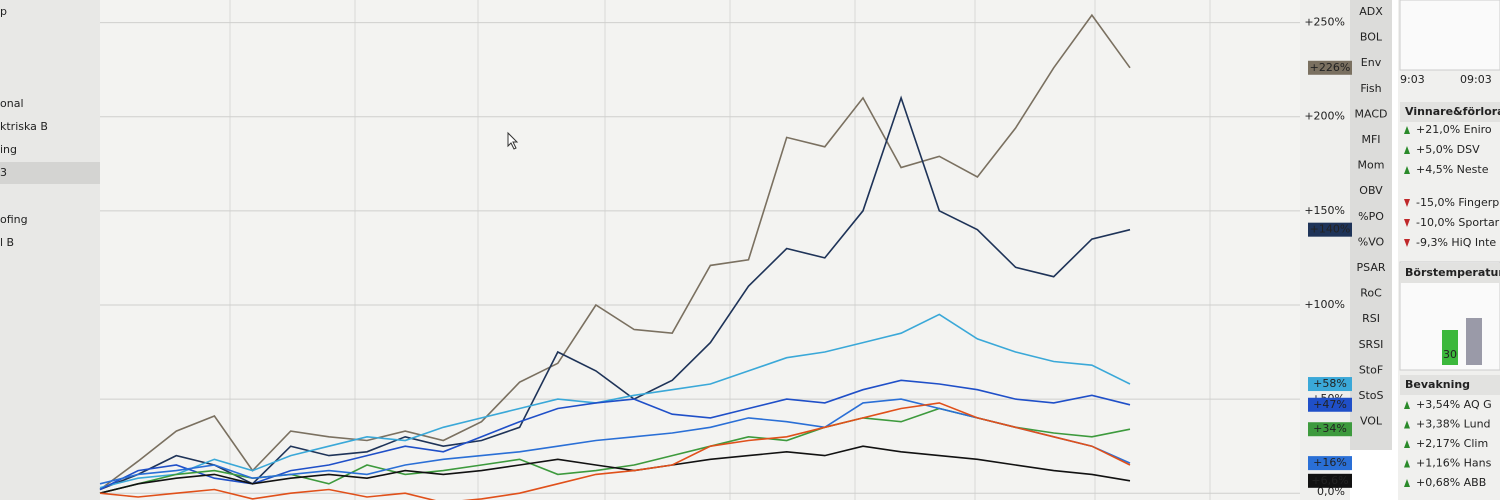  What do you see at coordinates (1476, 79) in the screenshot?
I see `time-label: 09:03` at bounding box center [1476, 79].